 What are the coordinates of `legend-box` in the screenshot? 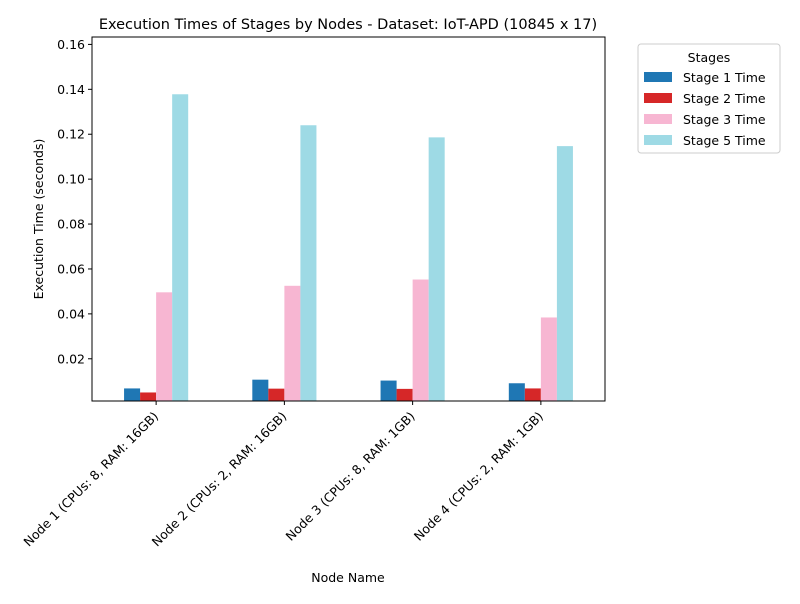 It's located at (709, 98).